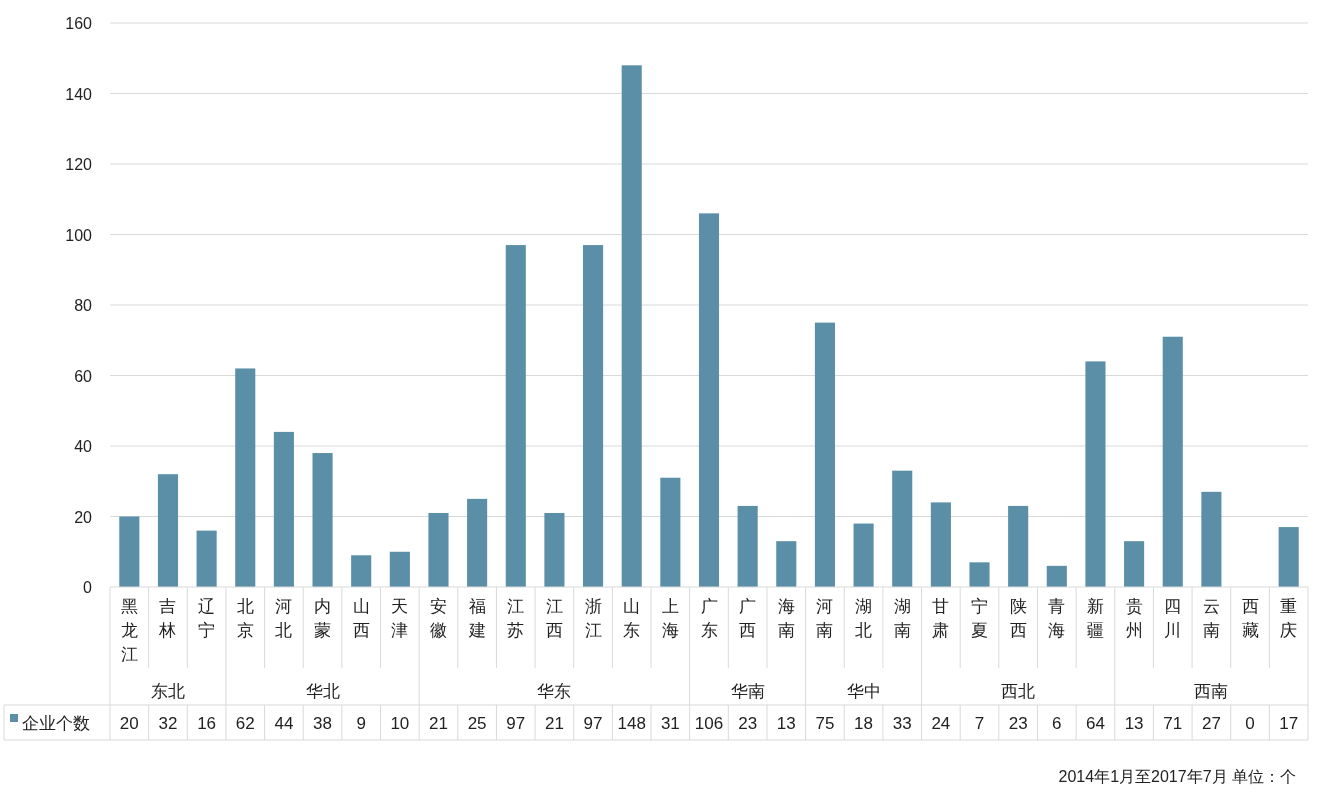  Describe the element at coordinates (477, 723) in the screenshot. I see `data-label: 25` at that location.